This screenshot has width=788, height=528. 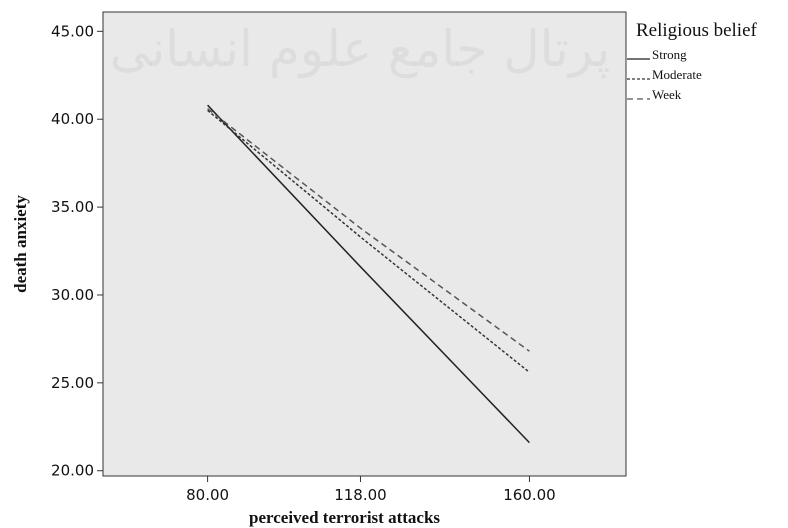 What do you see at coordinates (77, 251) in the screenshot?
I see `y-axis: 20.00 25.00 30.00 35.00 40.00 45.00` at bounding box center [77, 251].